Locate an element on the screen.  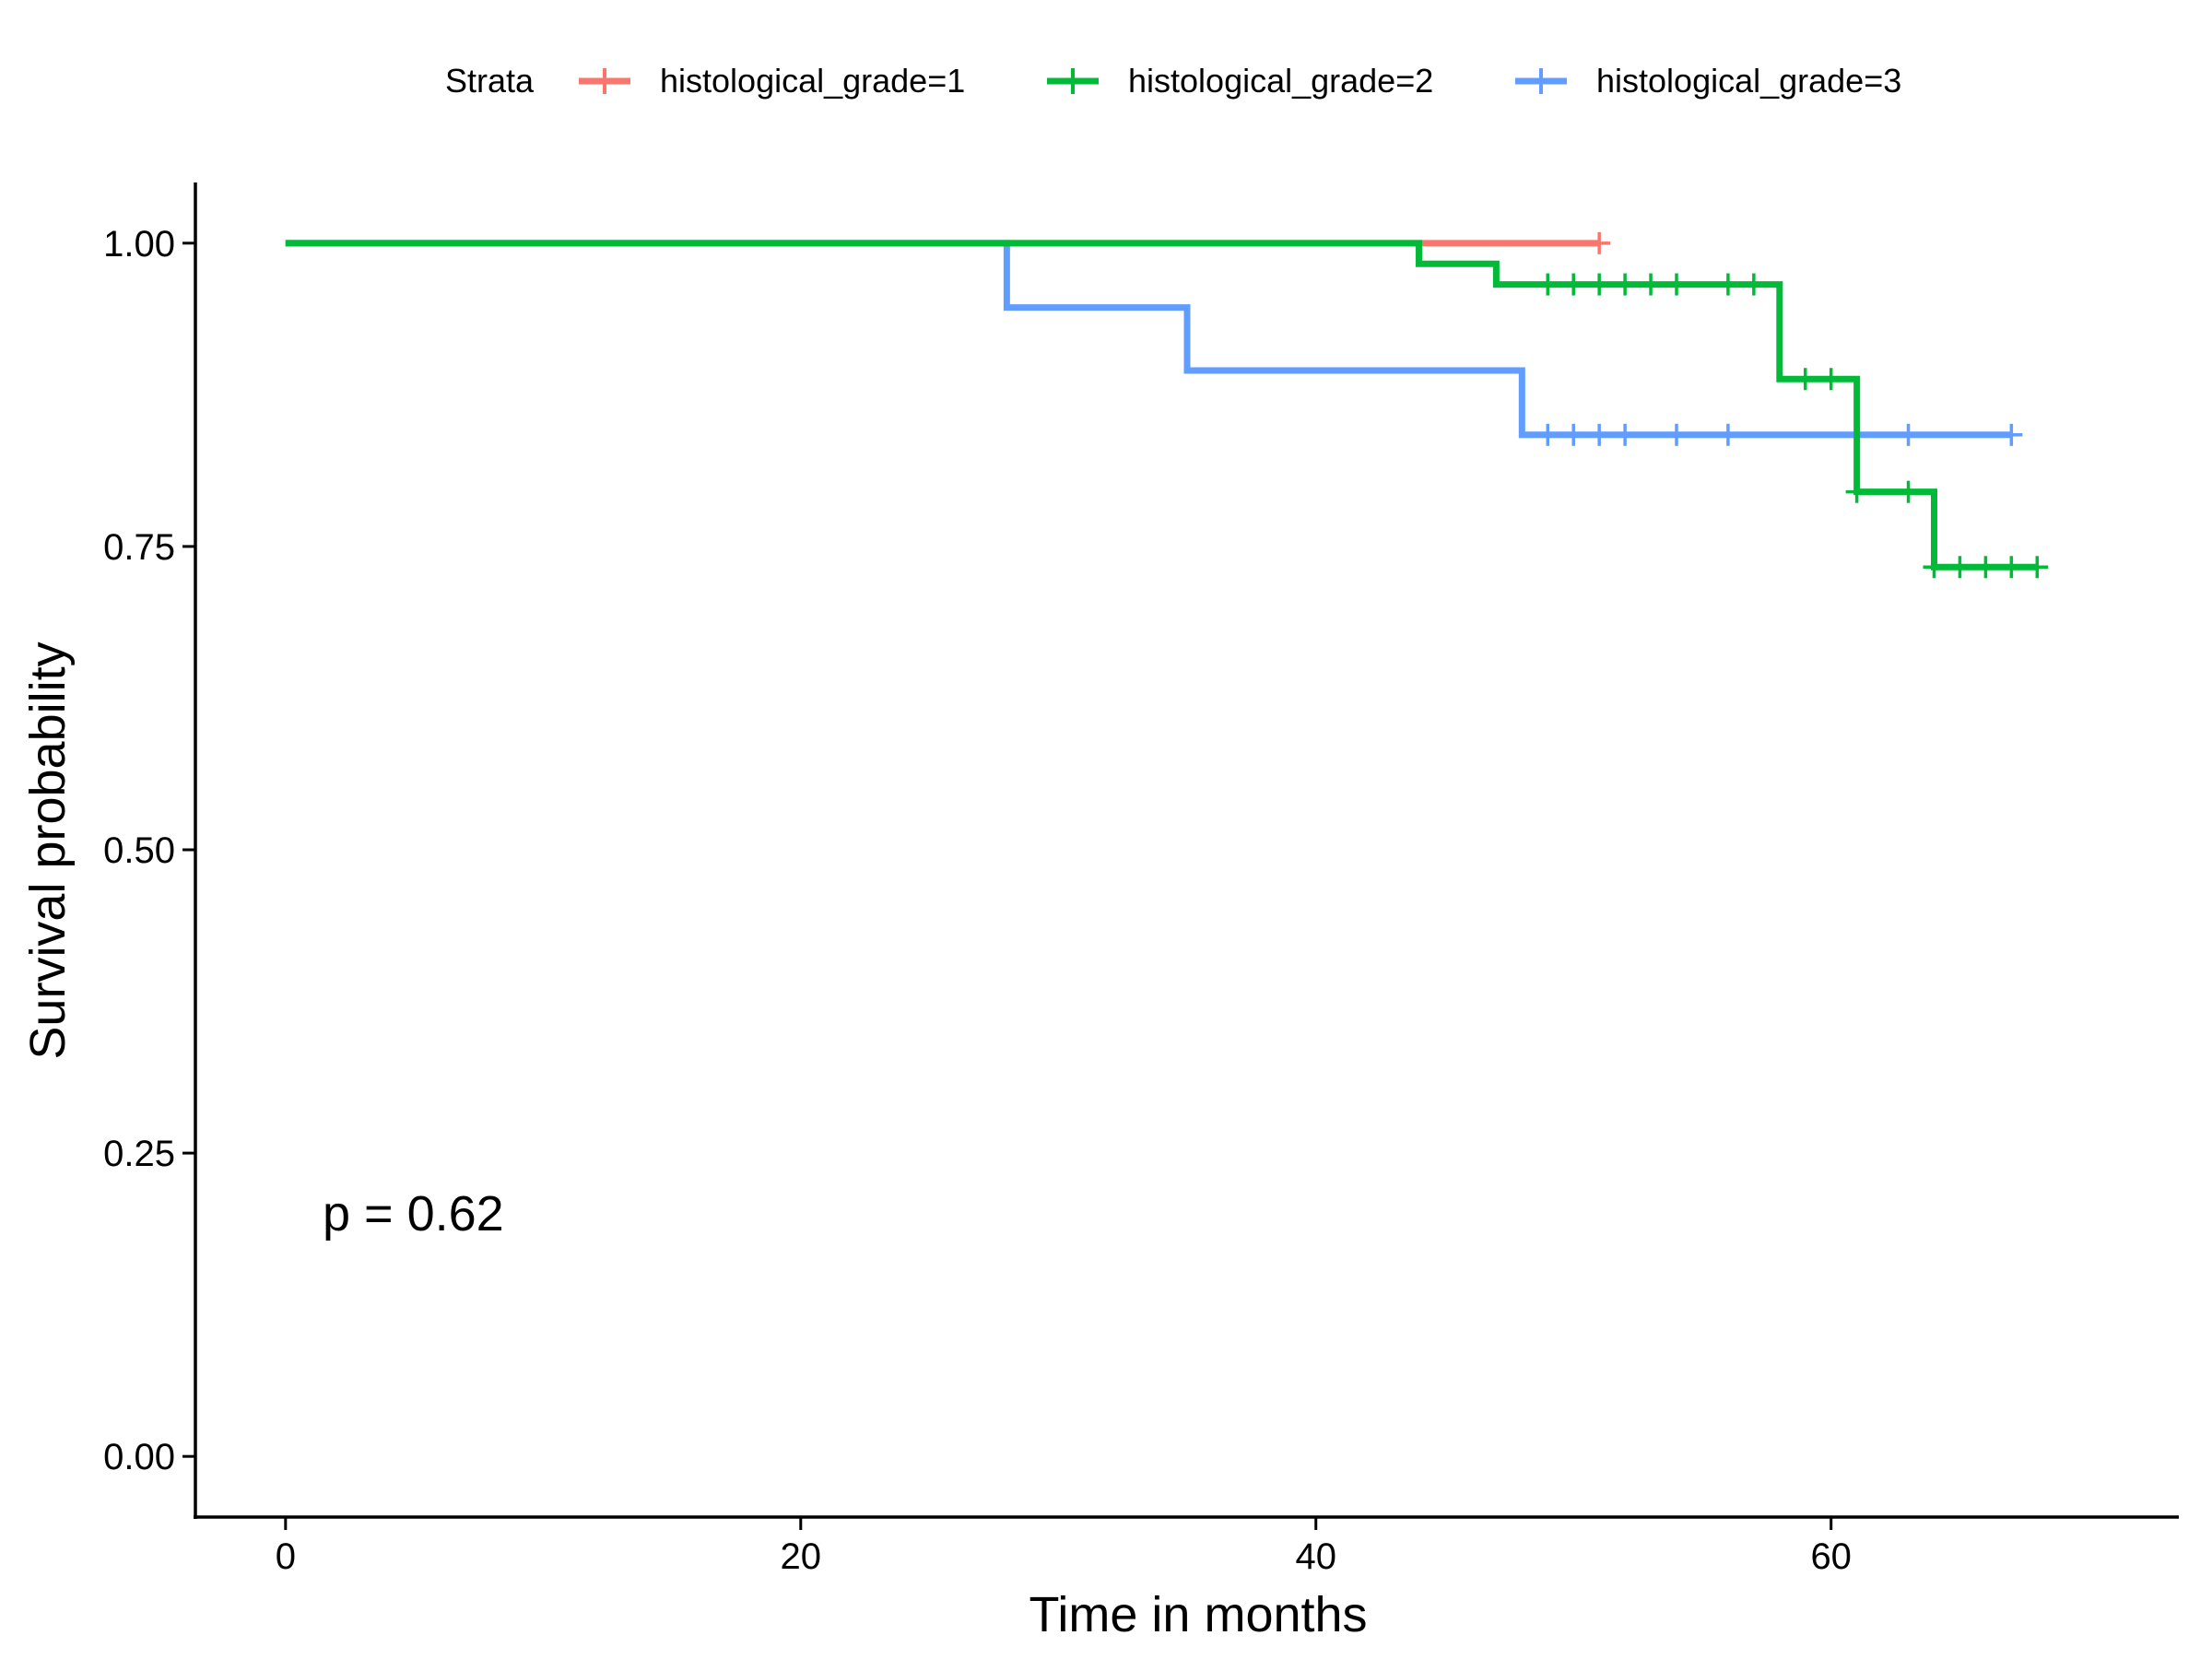
x-tick-label: 0 is located at coordinates (286, 1556).